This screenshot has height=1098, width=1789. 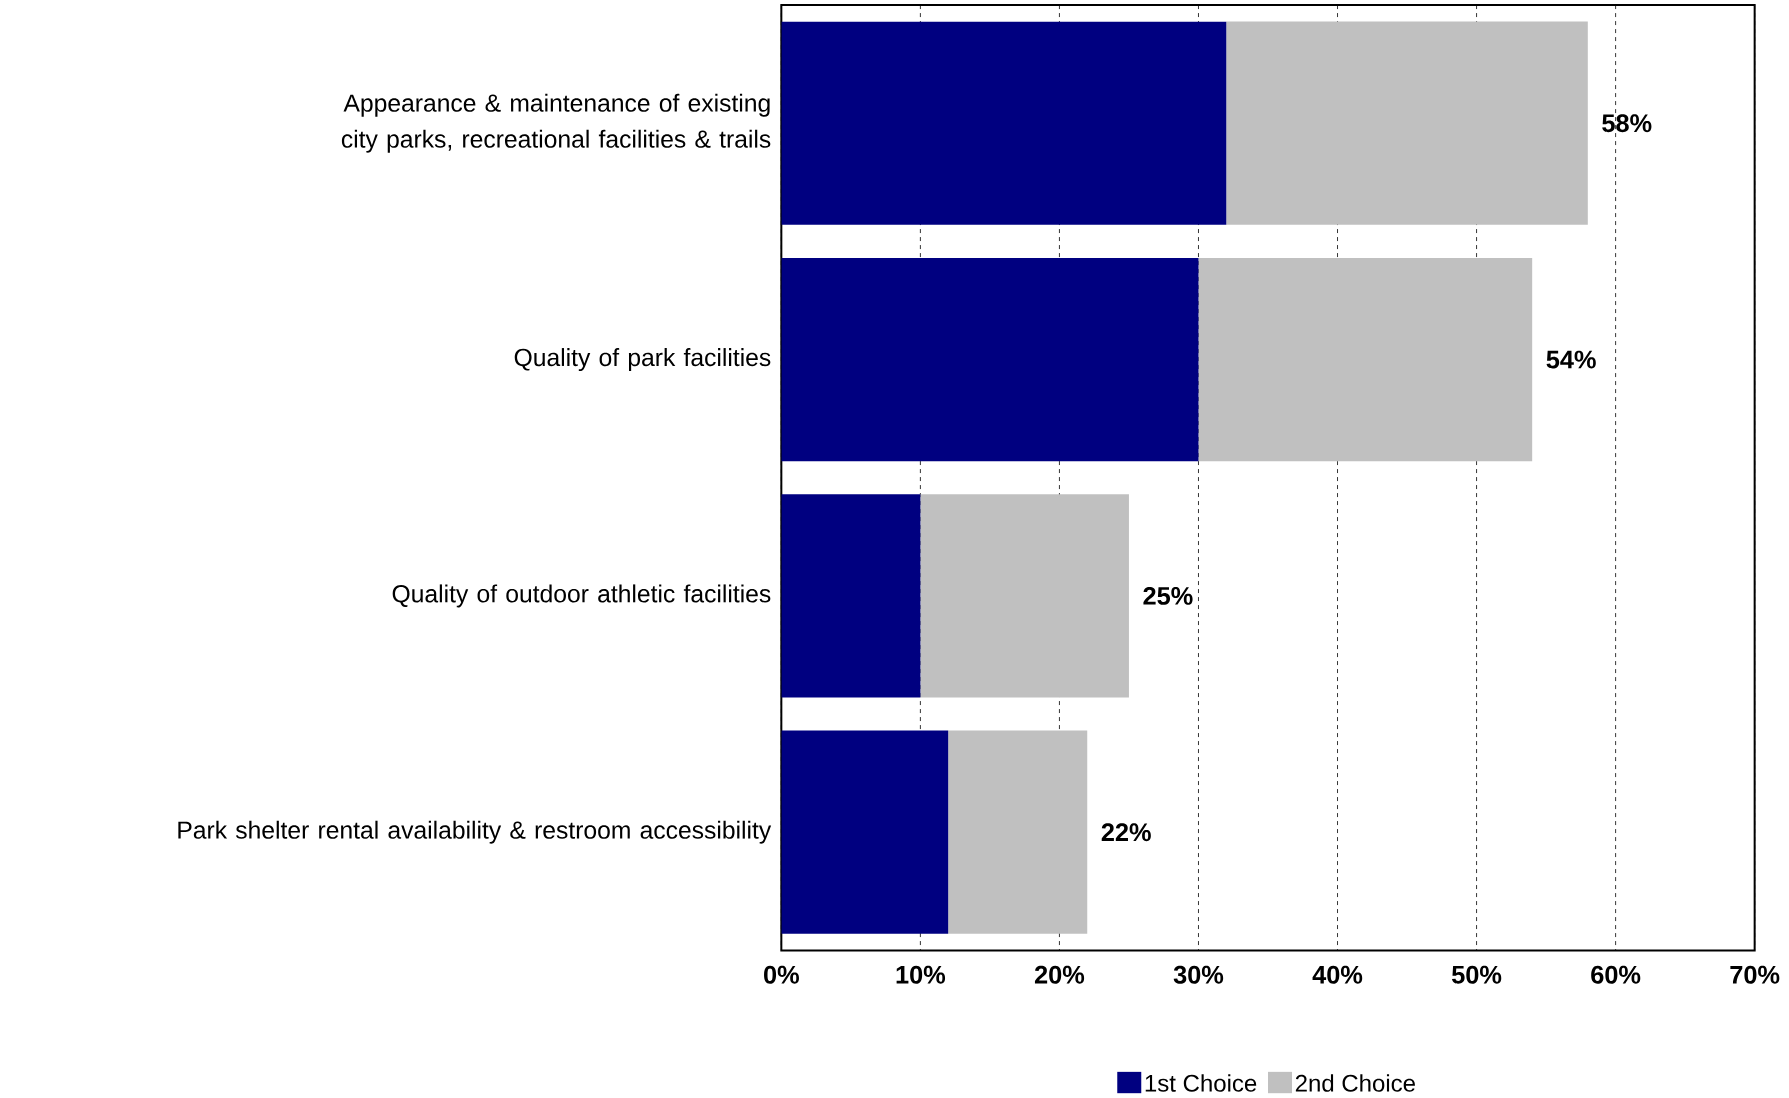 I want to click on total-label: 25%, so click(x=1168, y=595).